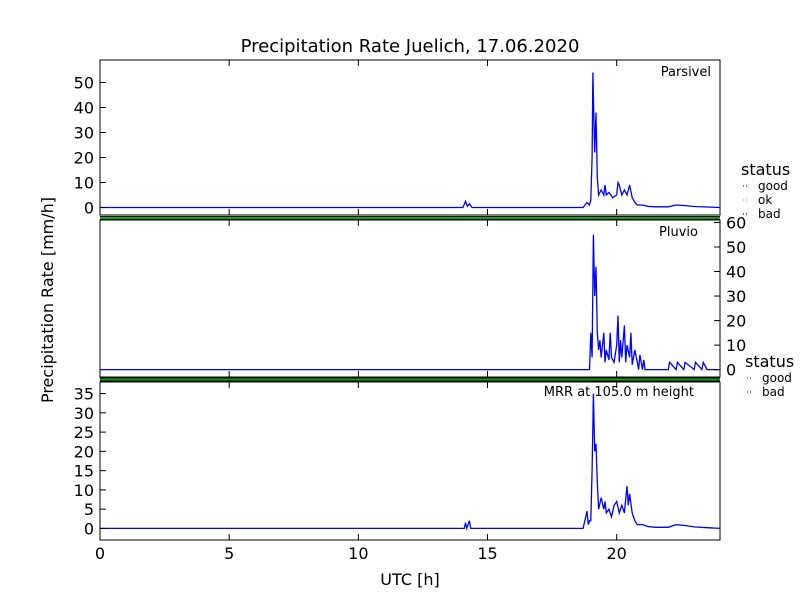  What do you see at coordinates (765, 200) in the screenshot?
I see `legend-label: ok` at bounding box center [765, 200].